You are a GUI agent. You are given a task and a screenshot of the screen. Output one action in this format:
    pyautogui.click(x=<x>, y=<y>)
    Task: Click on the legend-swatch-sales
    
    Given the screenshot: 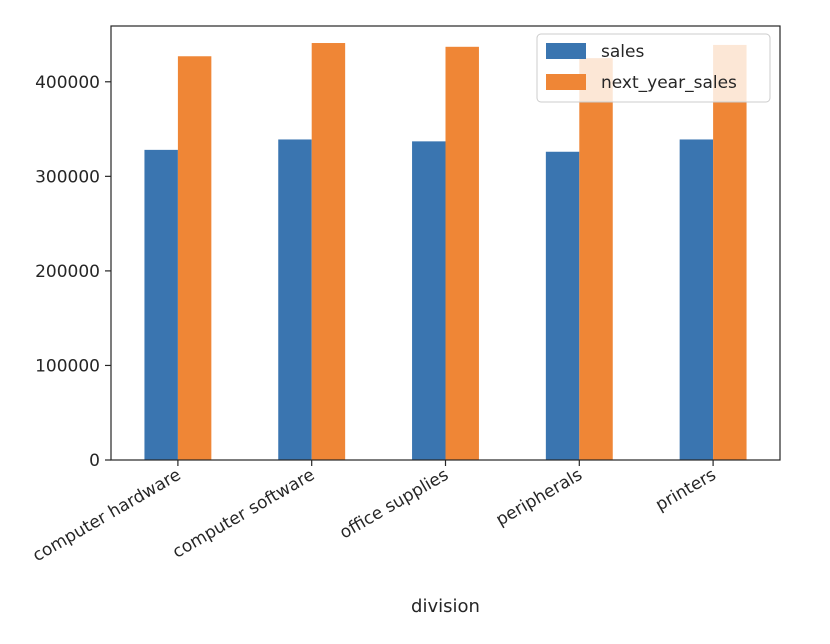 What is the action you would take?
    pyautogui.click(x=566, y=51)
    